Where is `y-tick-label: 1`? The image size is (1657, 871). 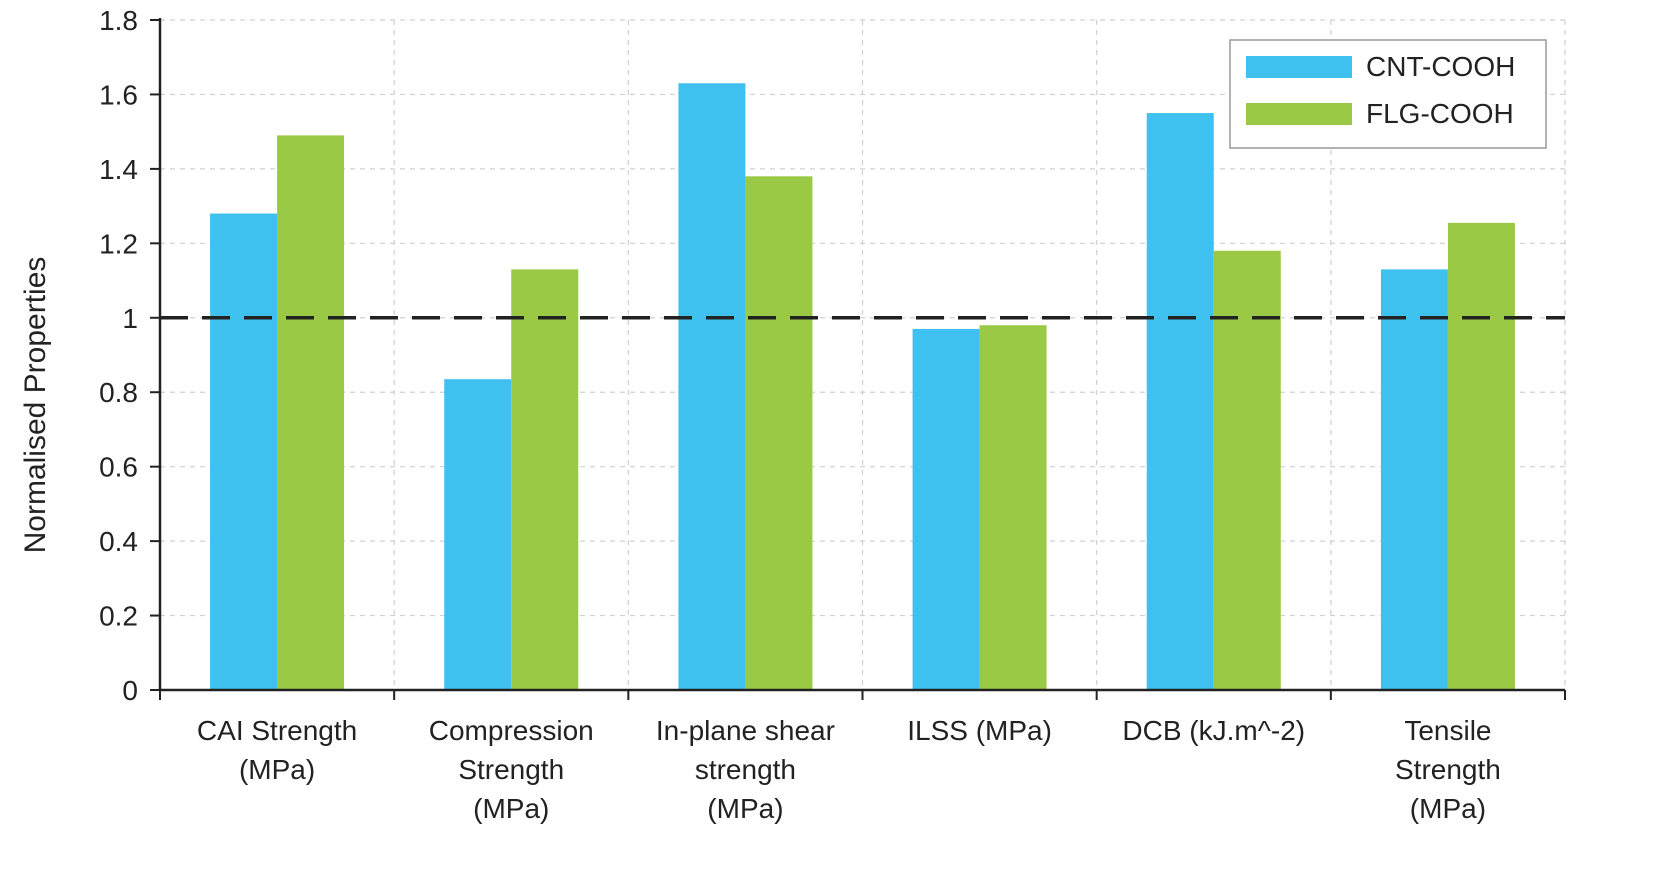 y-tick-label: 1 is located at coordinates (130, 318).